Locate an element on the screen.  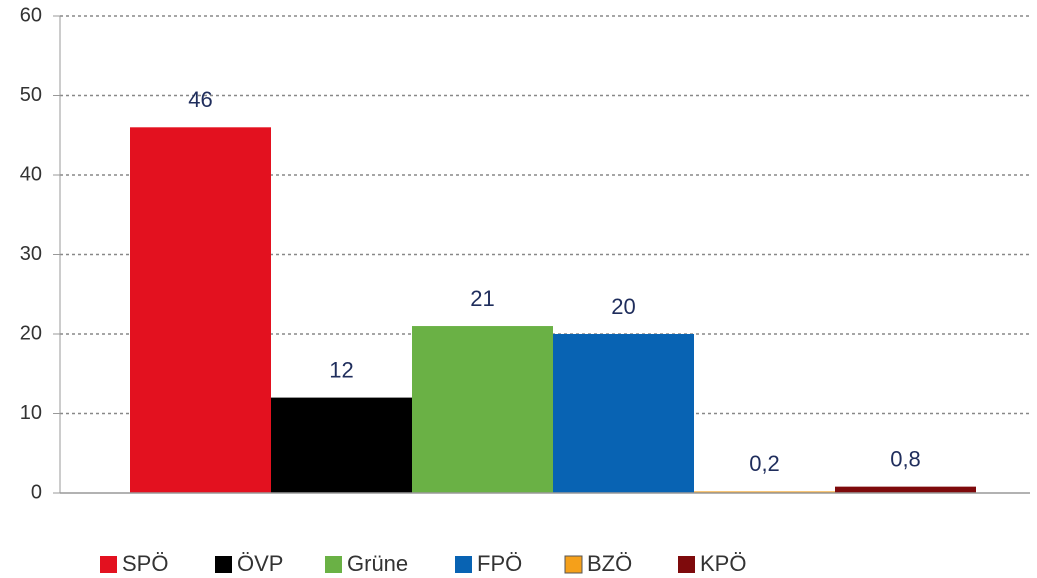
value-label: 0,8 is located at coordinates (905, 458).